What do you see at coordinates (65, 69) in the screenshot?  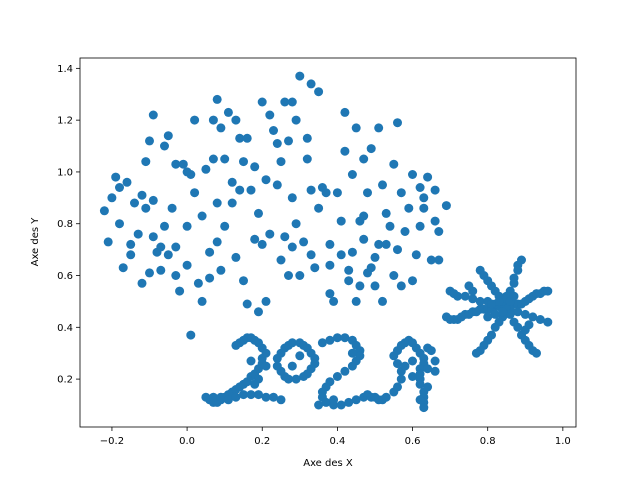 I see `y-tick-label: 1.4` at bounding box center [65, 69].